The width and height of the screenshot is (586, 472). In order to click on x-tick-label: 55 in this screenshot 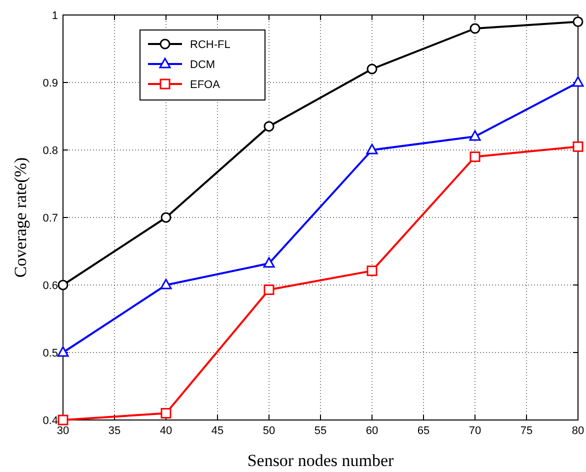, I will do `click(320, 431)`.